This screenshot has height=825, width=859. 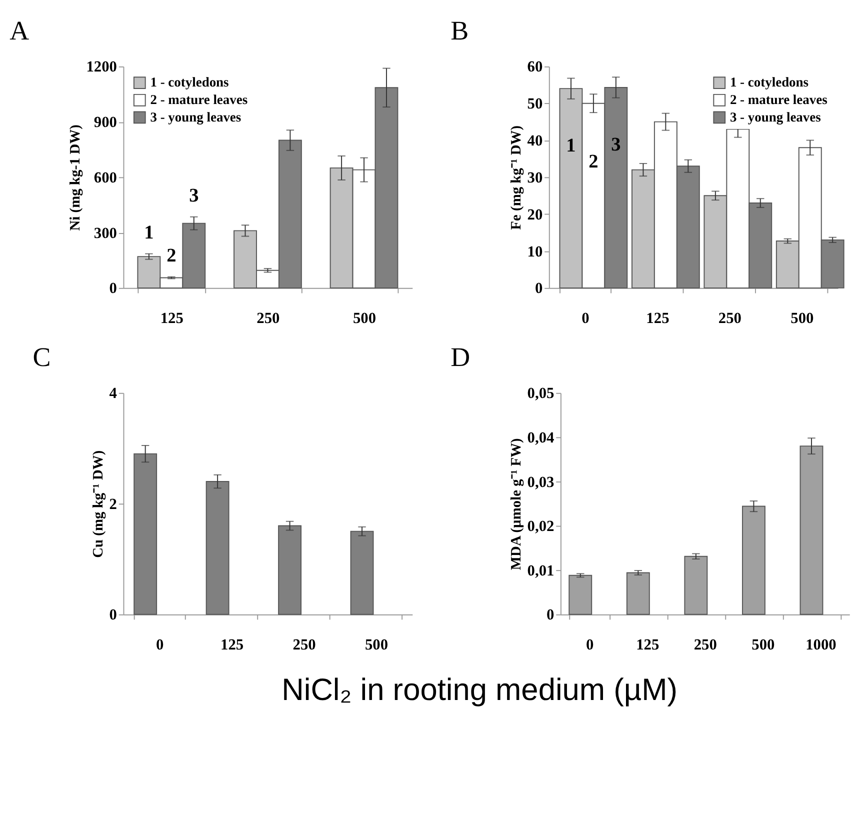 I want to click on chart-title: C, so click(x=41, y=357).